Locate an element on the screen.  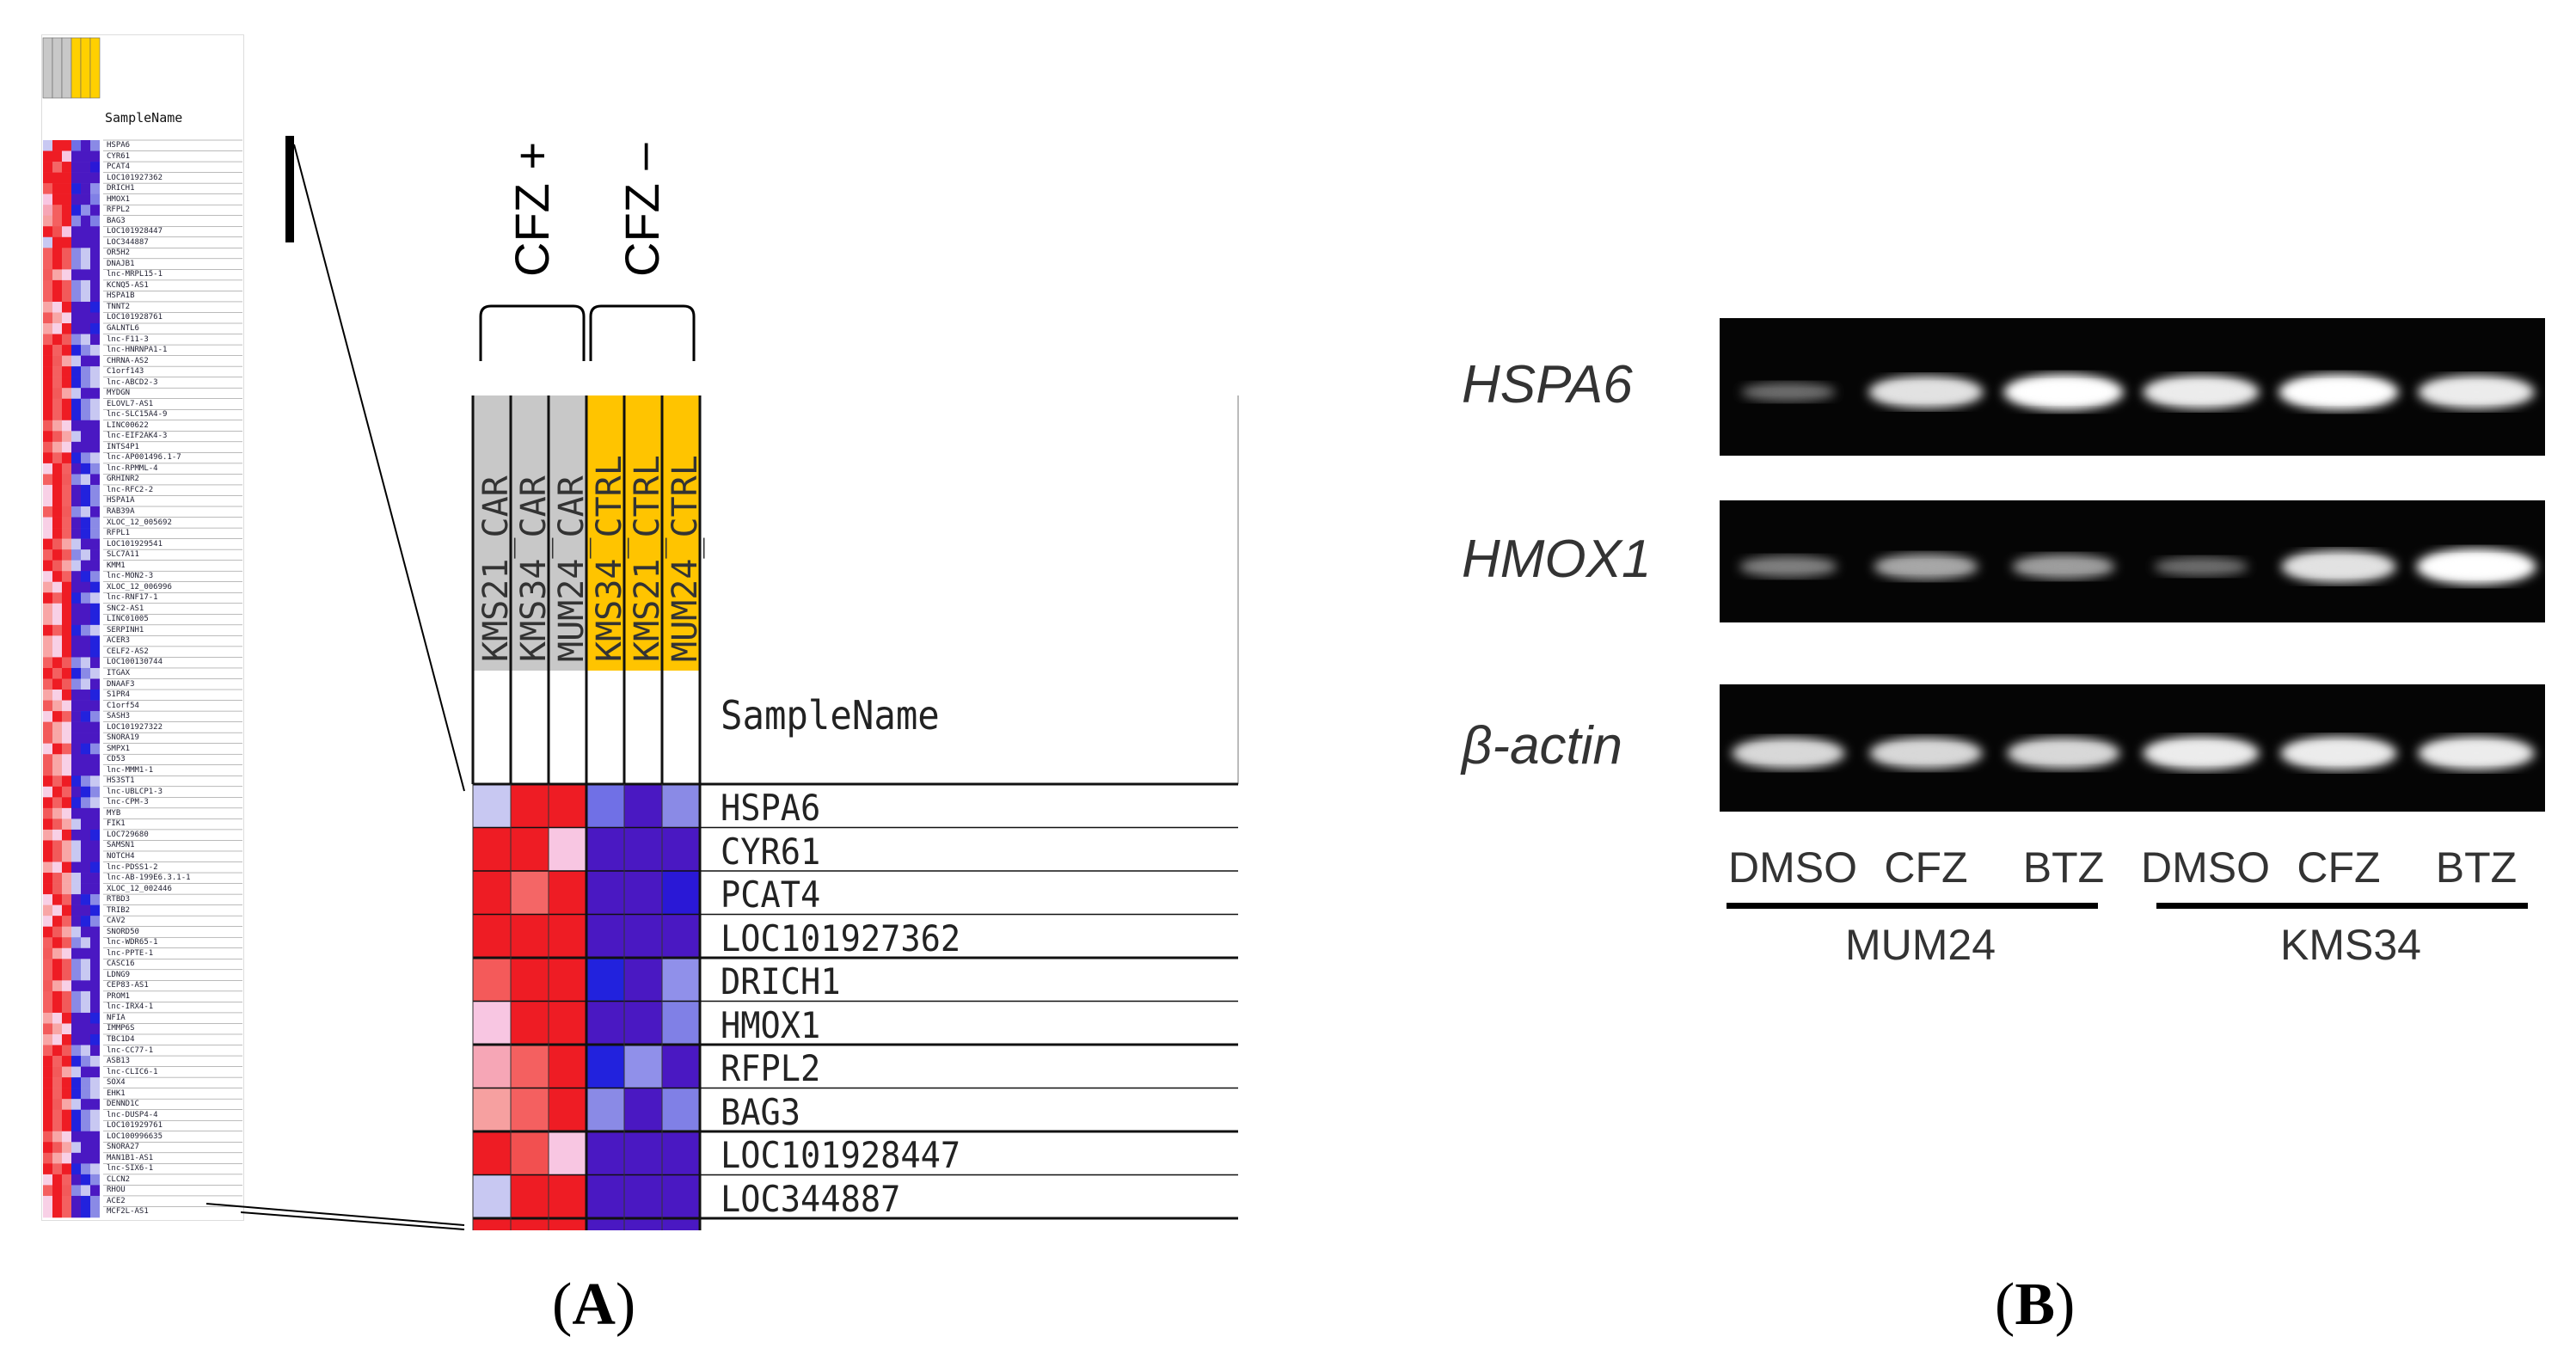
thumbnail-gene-label: MCF2L-AS1 is located at coordinates (128, 1212).